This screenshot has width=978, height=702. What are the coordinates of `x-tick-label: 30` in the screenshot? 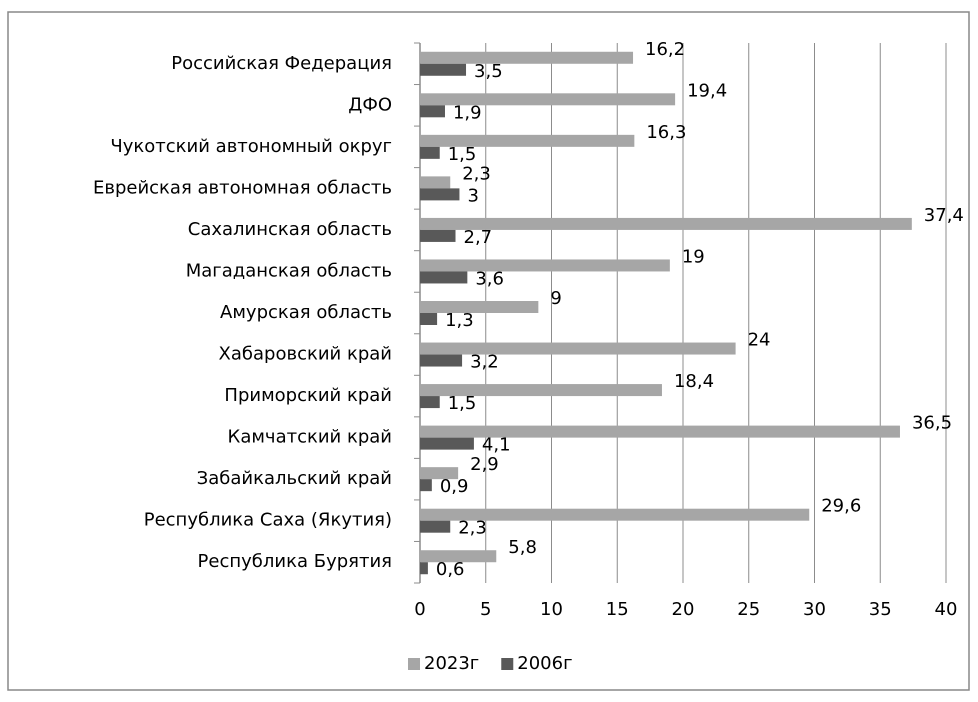 It's located at (814, 609).